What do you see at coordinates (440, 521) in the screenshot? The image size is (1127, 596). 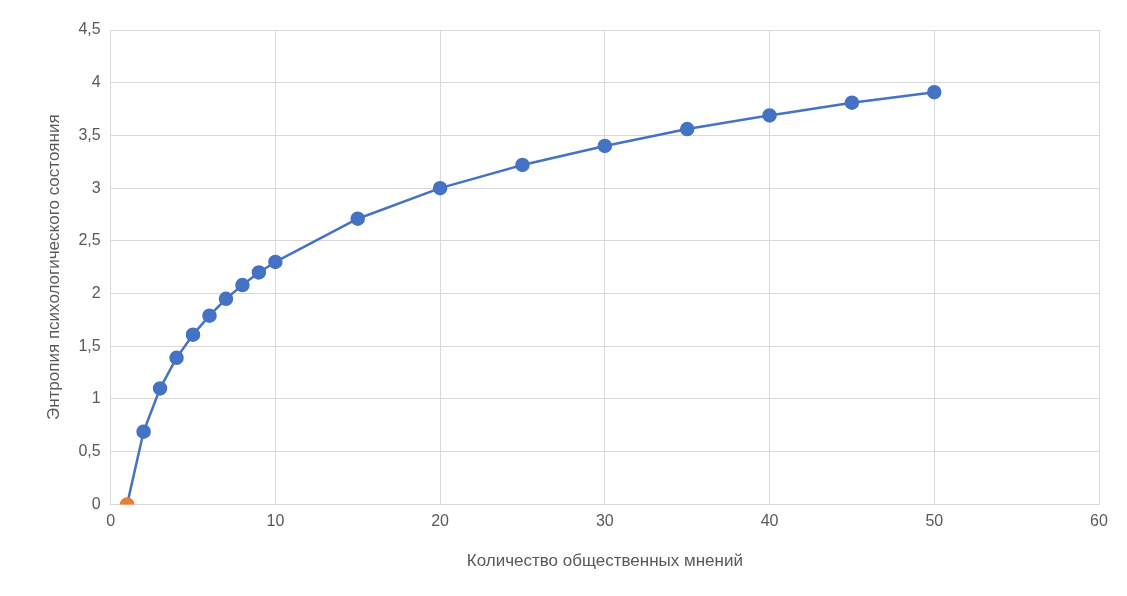 I see `x-tick-label: 20` at bounding box center [440, 521].